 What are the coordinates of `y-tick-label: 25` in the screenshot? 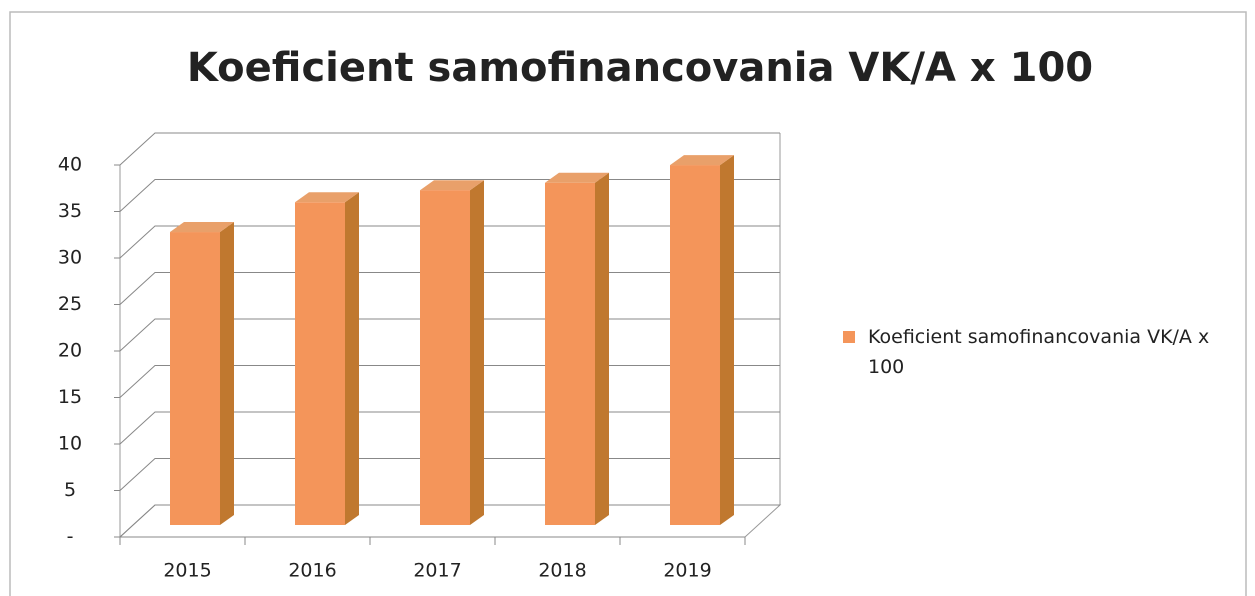 It's located at (70, 304).